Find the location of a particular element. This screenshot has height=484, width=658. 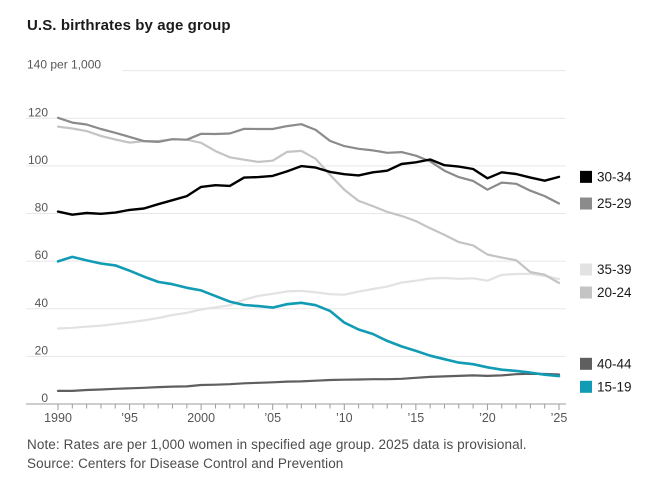

y-axis-label: 120 is located at coordinates (38, 112).